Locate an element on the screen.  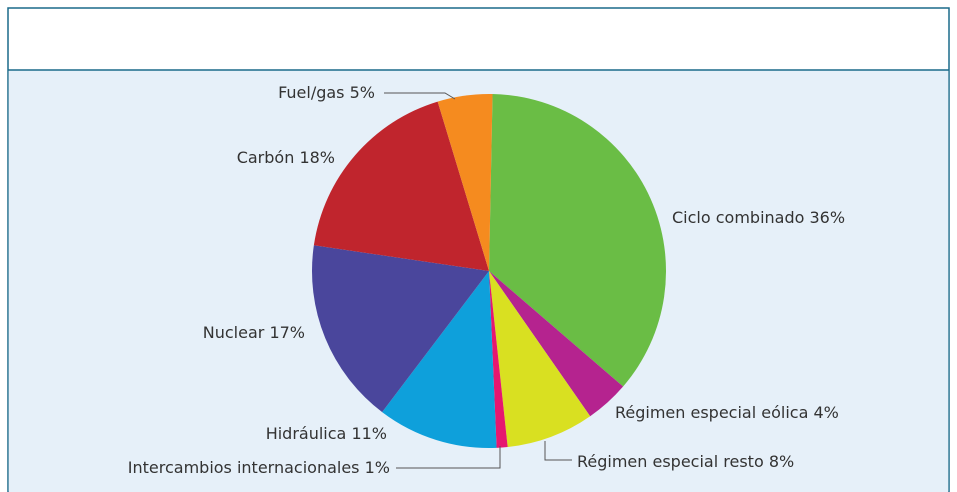
label-value: 11% is located at coordinates (369, 433).